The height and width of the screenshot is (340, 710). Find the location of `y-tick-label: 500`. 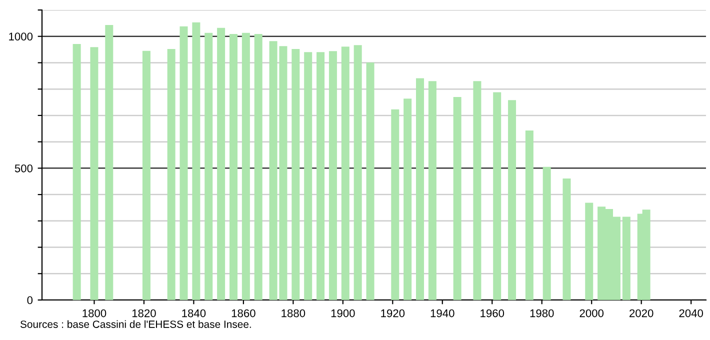

y-tick-label: 500 is located at coordinates (23, 168).